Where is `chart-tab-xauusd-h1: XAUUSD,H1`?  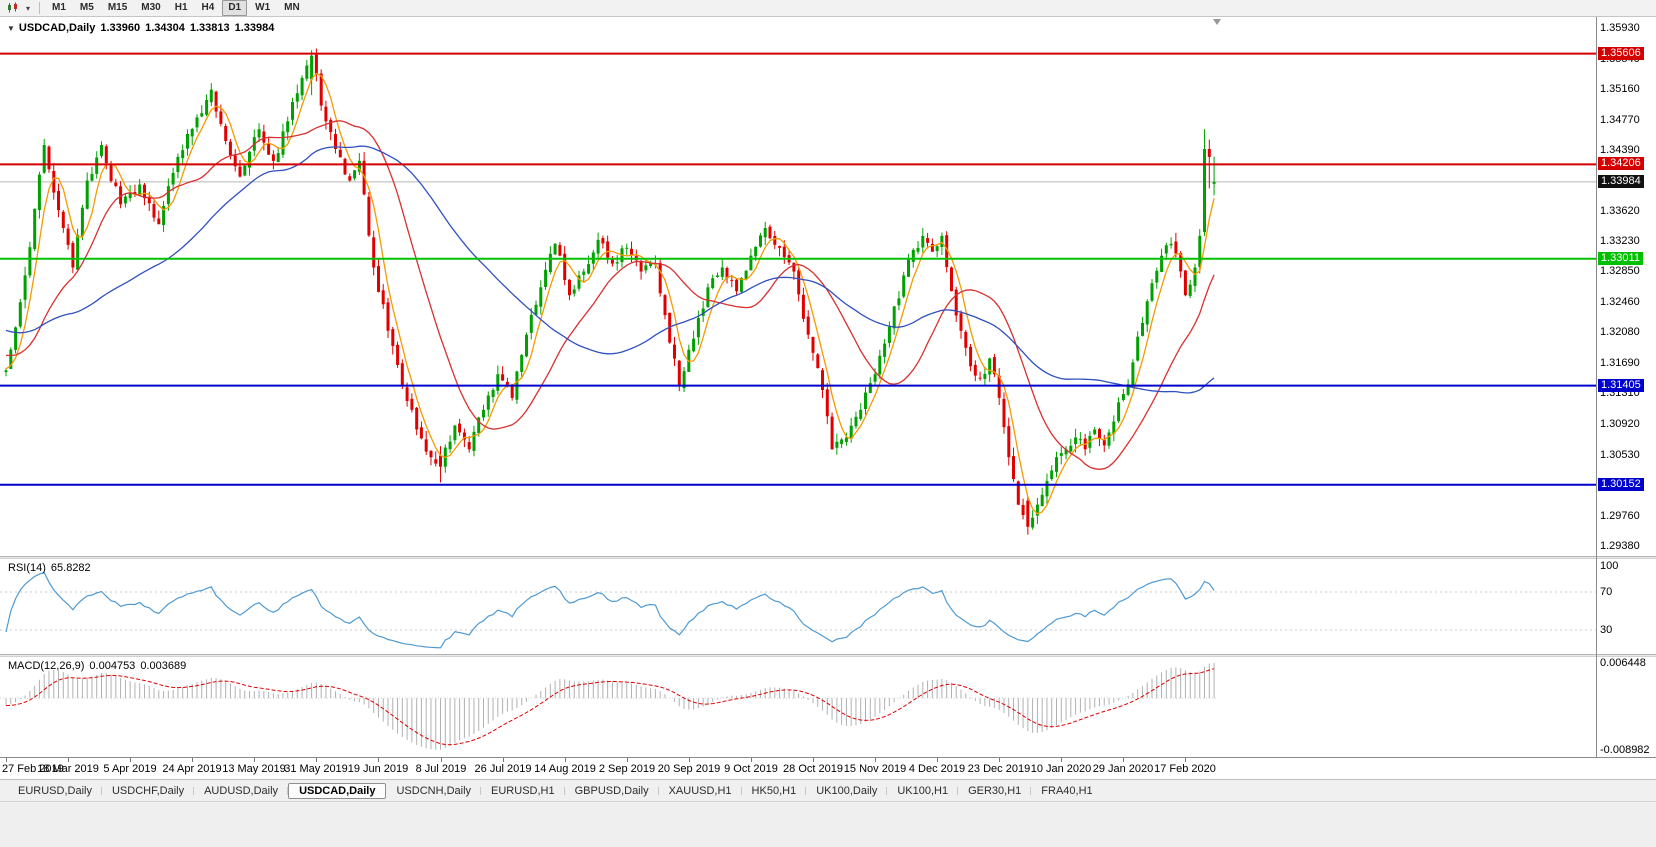 chart-tab-xauusd-h1: XAUUSD,H1 is located at coordinates (700, 791).